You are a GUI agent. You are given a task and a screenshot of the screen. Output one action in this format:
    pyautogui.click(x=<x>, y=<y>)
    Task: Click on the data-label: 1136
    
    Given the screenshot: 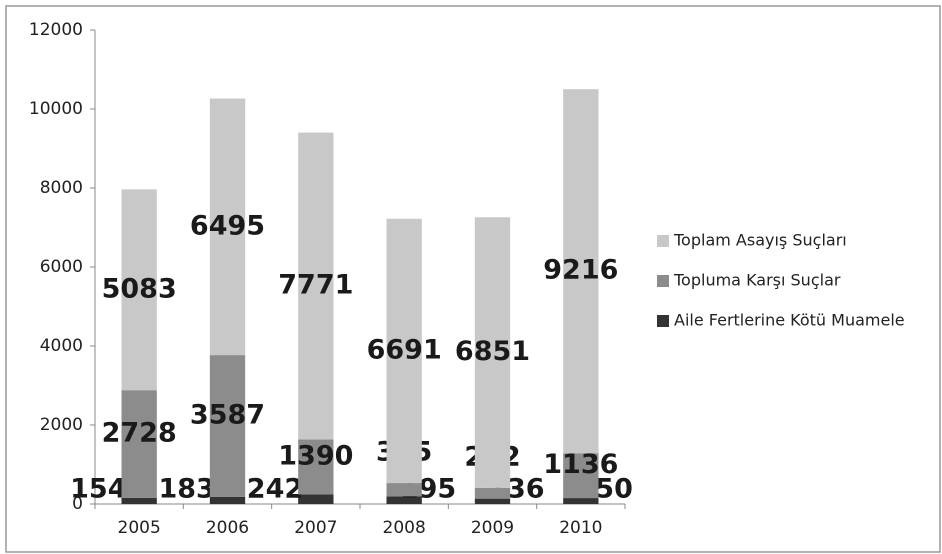 What is the action you would take?
    pyautogui.click(x=580, y=464)
    